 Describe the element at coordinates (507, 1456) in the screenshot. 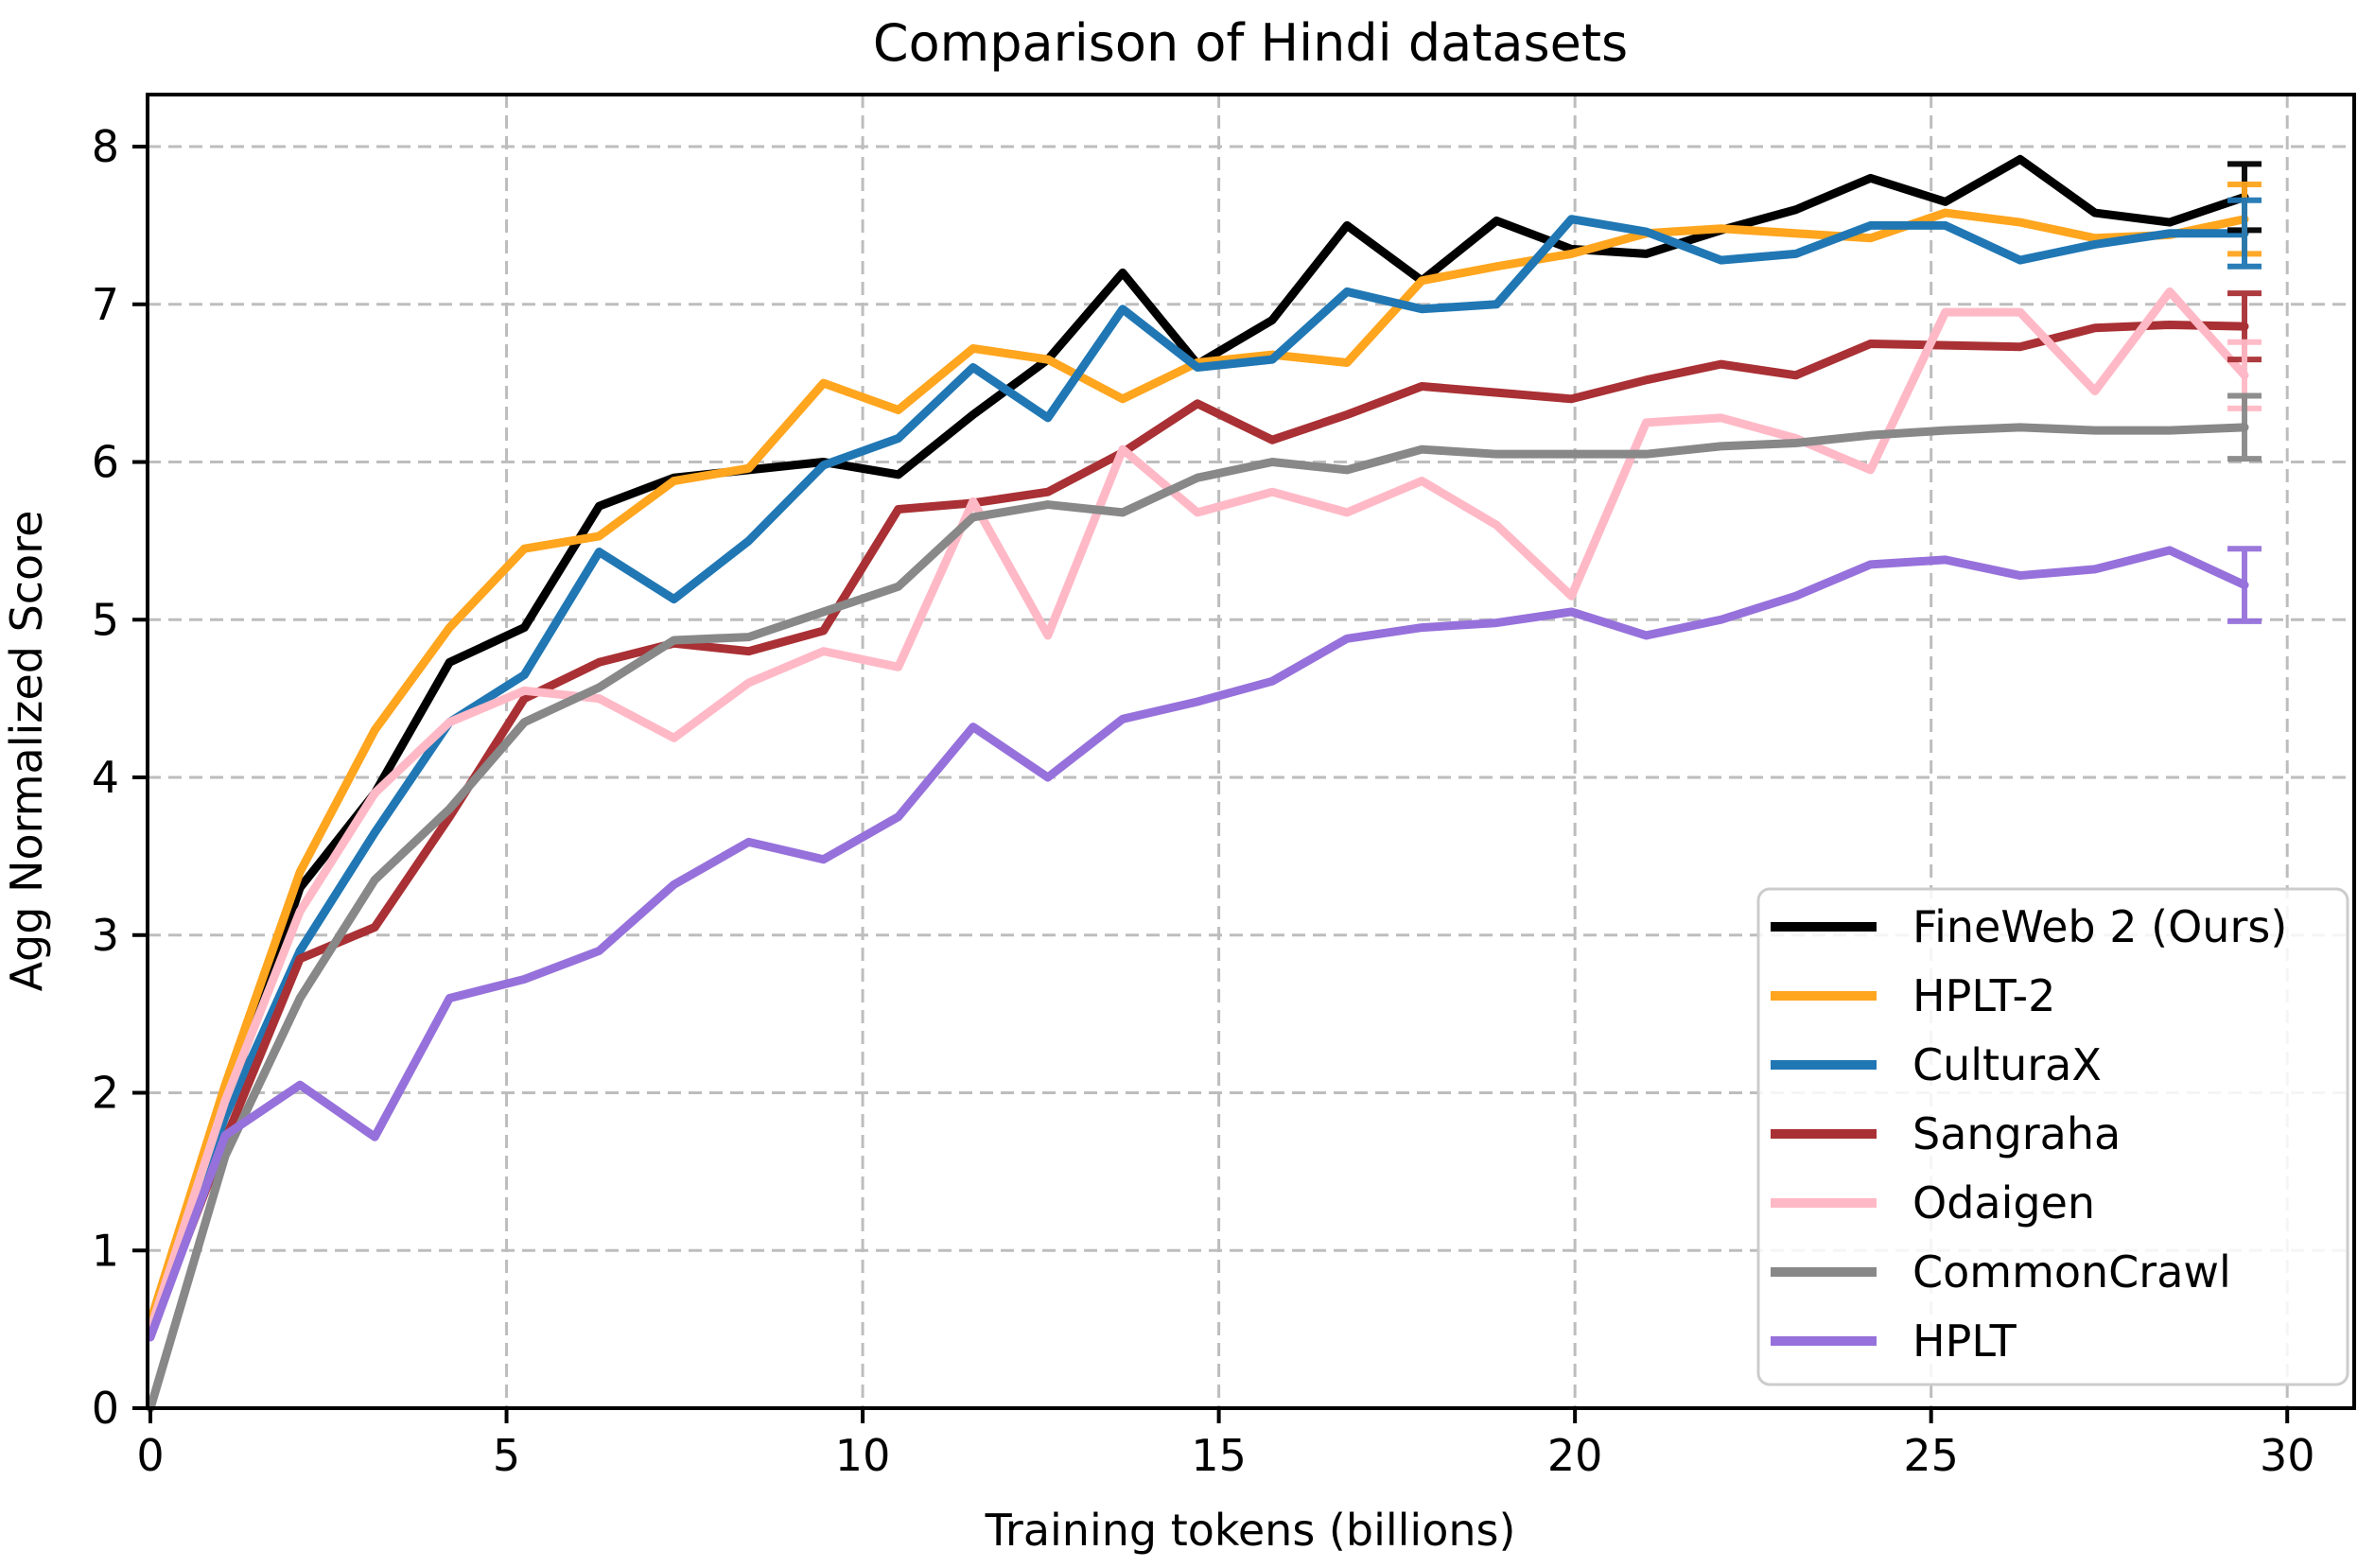

I see `x-tick-label: 5` at that location.